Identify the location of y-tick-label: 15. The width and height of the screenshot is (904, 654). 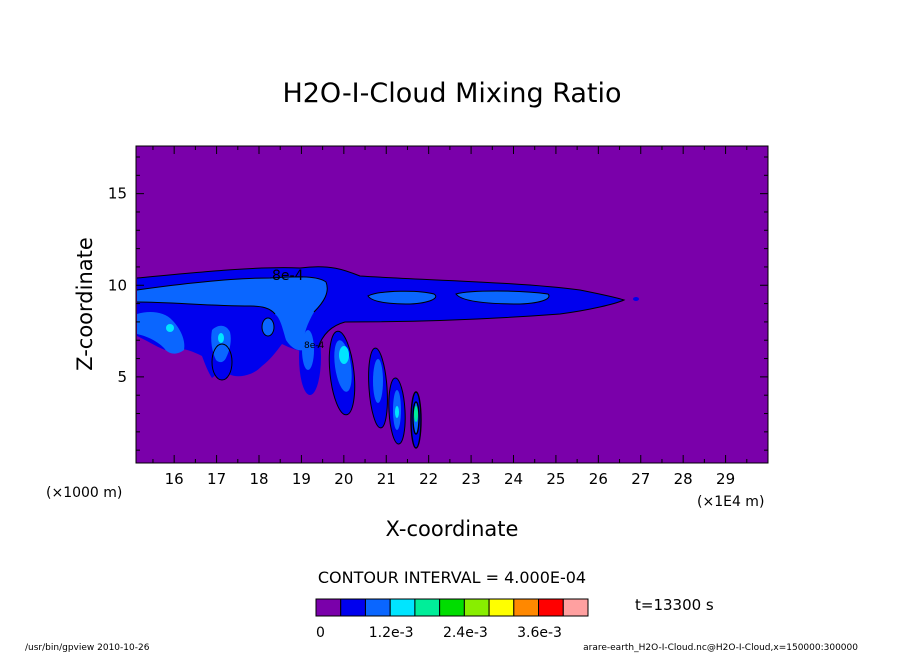
(117, 194).